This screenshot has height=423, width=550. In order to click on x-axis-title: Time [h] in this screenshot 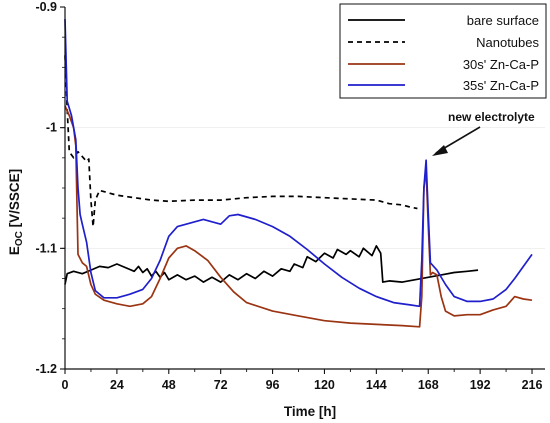, I will do `click(310, 411)`.